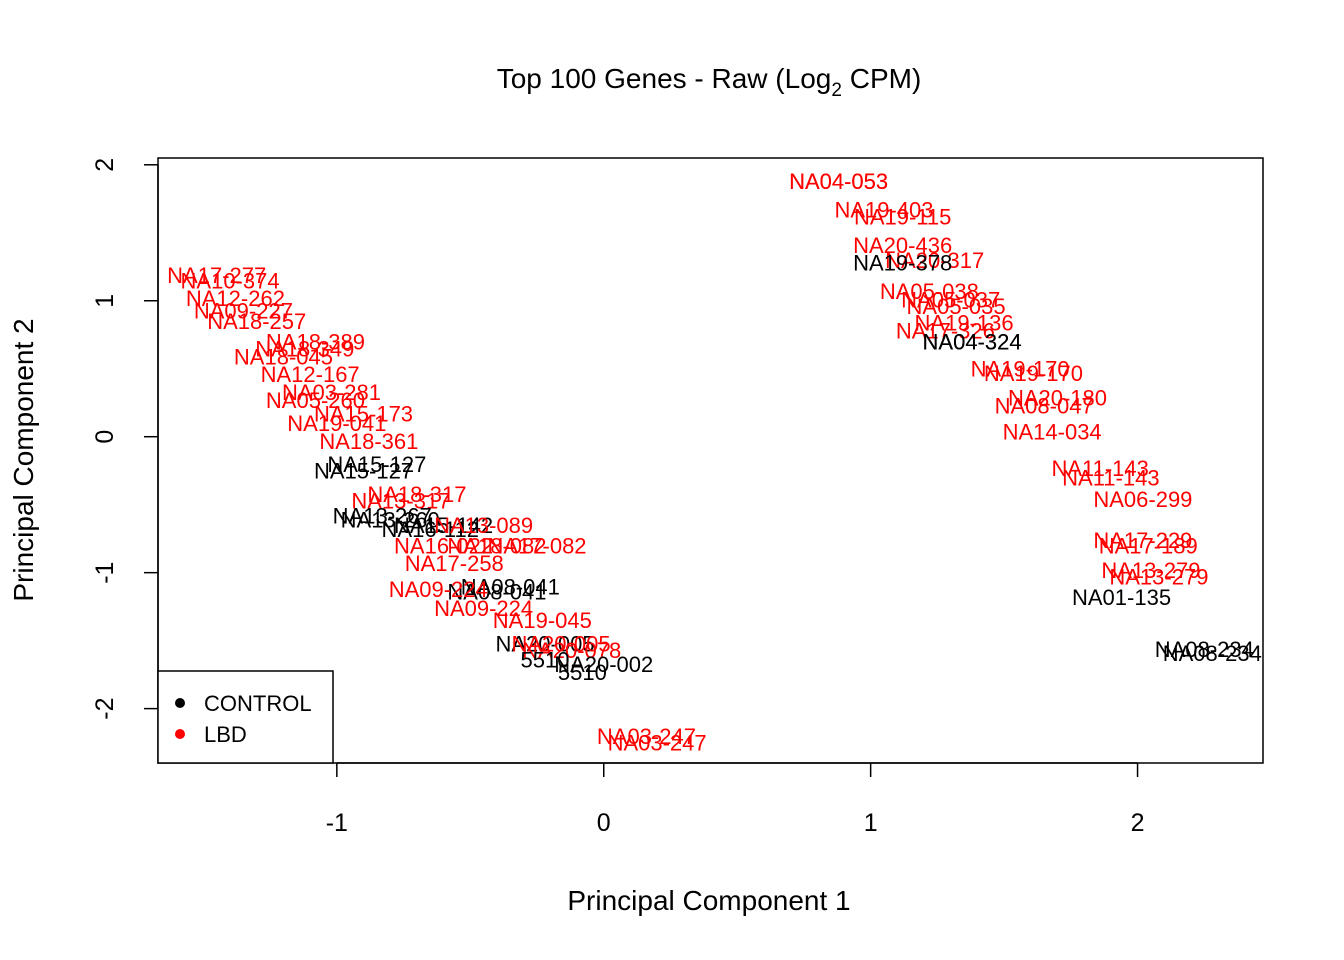  Describe the element at coordinates (283, 356) in the screenshot. I see `point-label: NA18-045` at that location.